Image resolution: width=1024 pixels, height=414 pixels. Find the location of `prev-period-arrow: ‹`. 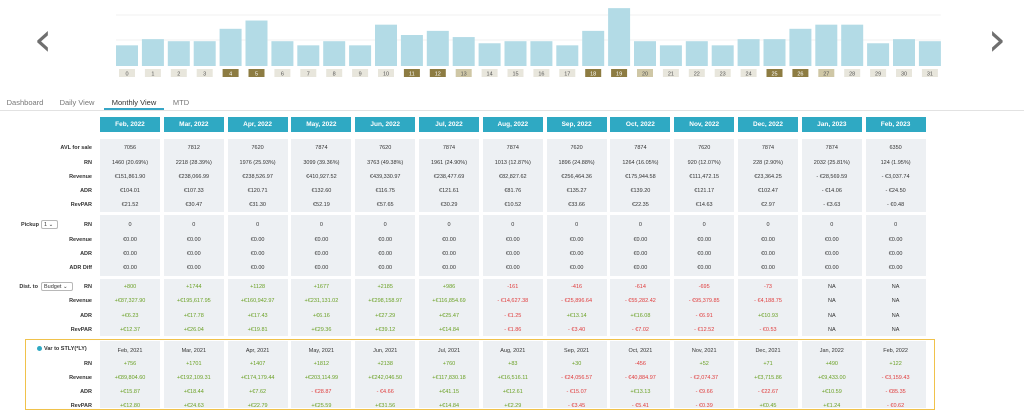

prev-period-arrow: ‹ is located at coordinates (43, 39).